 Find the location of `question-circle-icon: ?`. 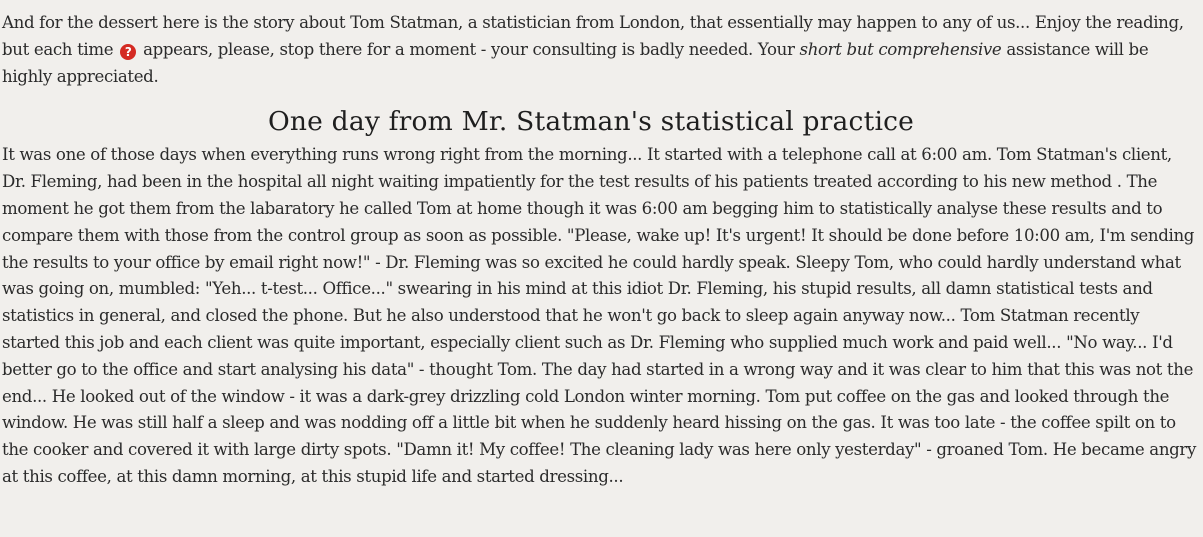

question-circle-icon: ? is located at coordinates (128, 51).